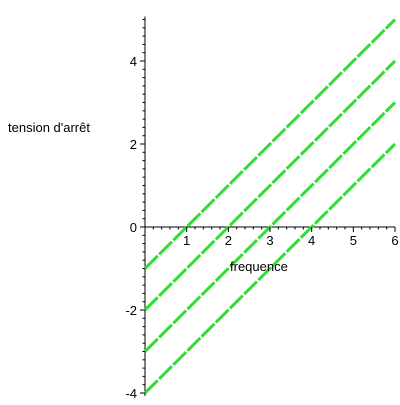 This screenshot has width=400, height=405. What do you see at coordinates (353, 240) in the screenshot?
I see `x-tick-label: 5` at bounding box center [353, 240].